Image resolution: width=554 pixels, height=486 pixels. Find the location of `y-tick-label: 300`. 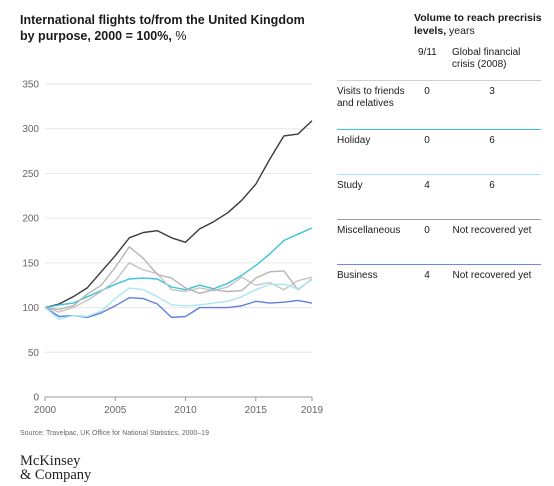

y-tick-label: 300 is located at coordinates (30, 129).